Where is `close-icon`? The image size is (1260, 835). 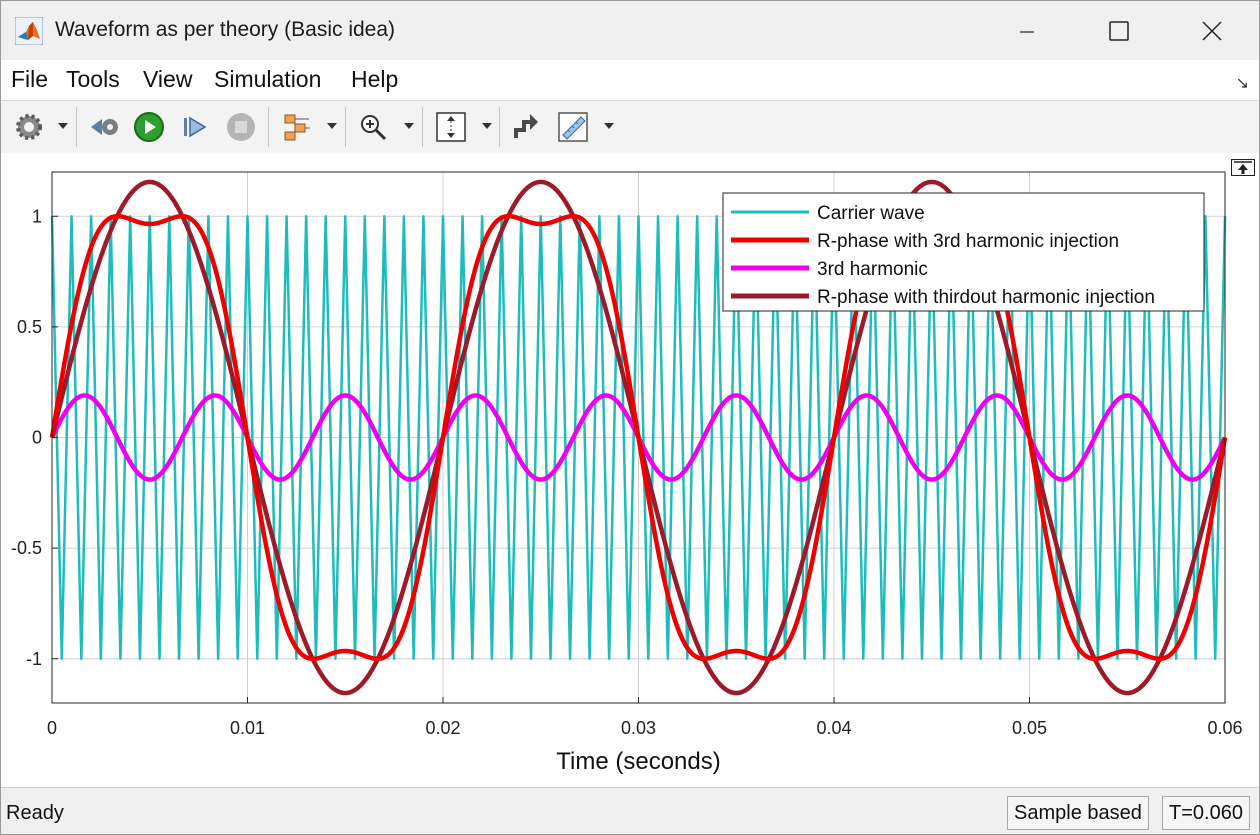
close-icon is located at coordinates (1212, 30).